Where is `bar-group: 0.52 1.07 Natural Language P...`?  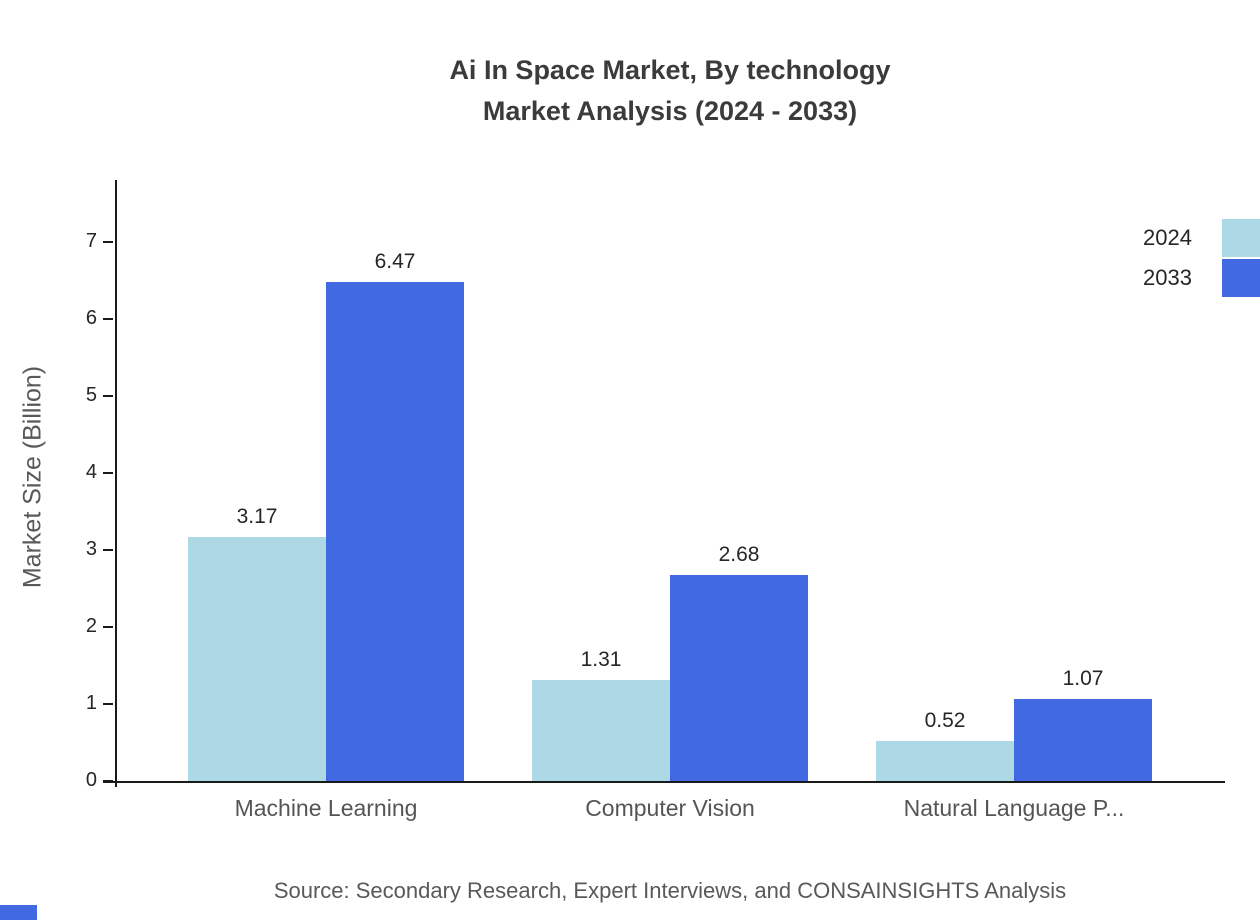
bar-group: 0.52 1.07 Natural Language P... is located at coordinates (1014, 744).